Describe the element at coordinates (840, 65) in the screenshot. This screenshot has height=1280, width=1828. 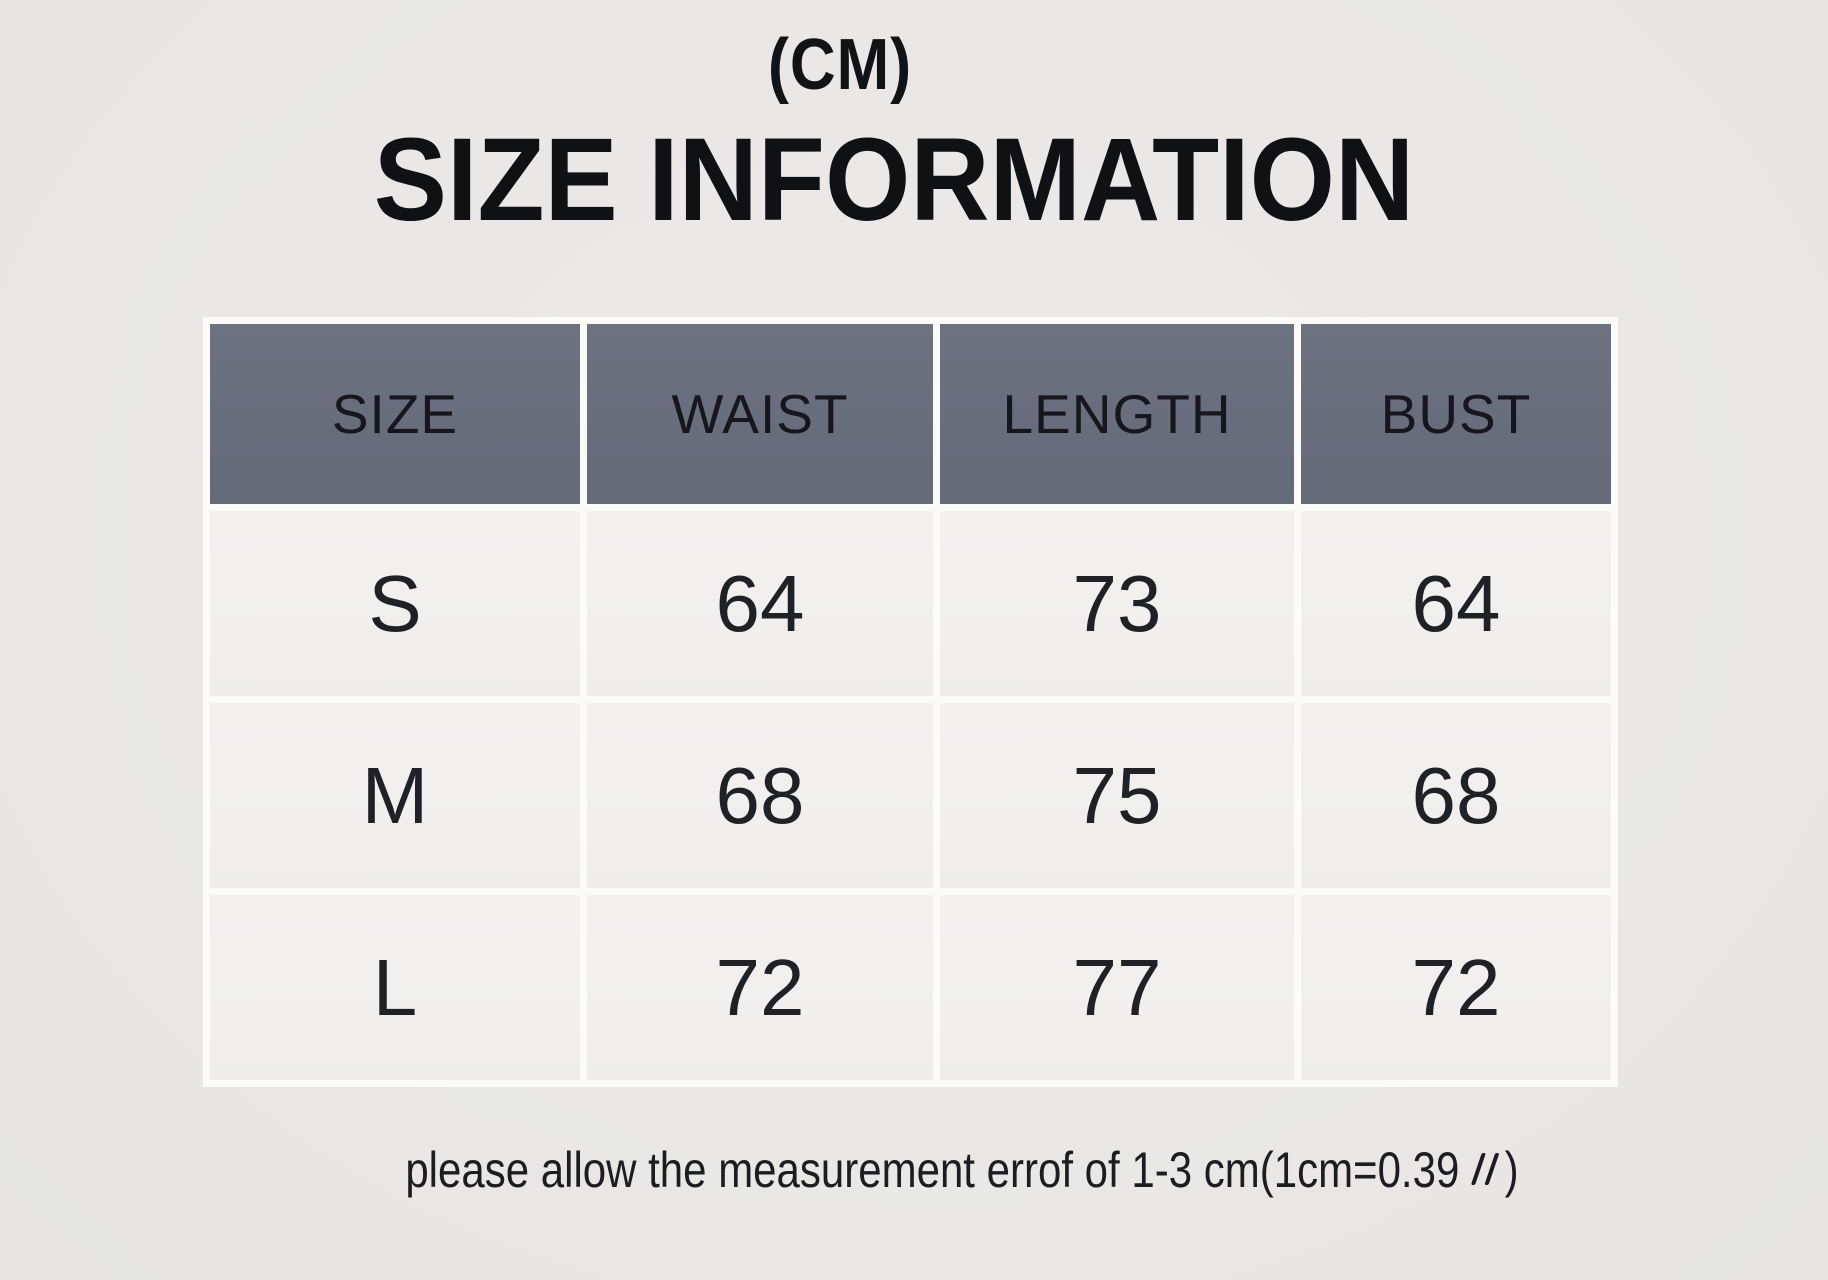
I see `unit-label: (CM)` at that location.